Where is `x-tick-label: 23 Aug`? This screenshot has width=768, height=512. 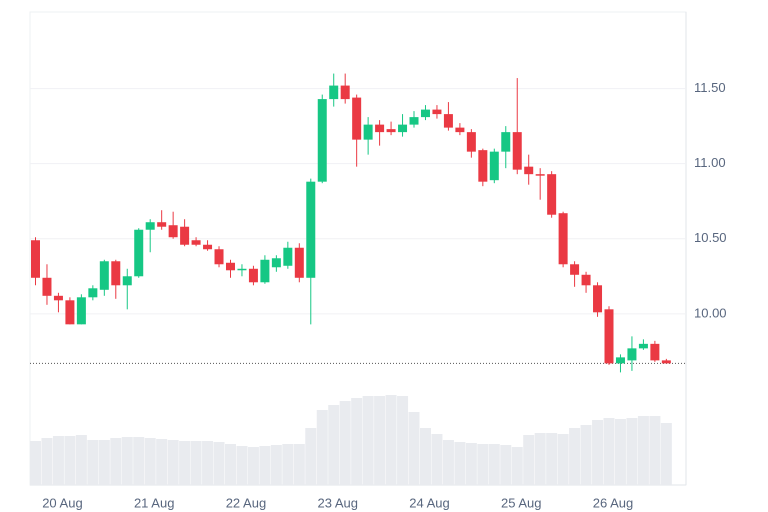
x-tick-label: 23 Aug is located at coordinates (337, 502).